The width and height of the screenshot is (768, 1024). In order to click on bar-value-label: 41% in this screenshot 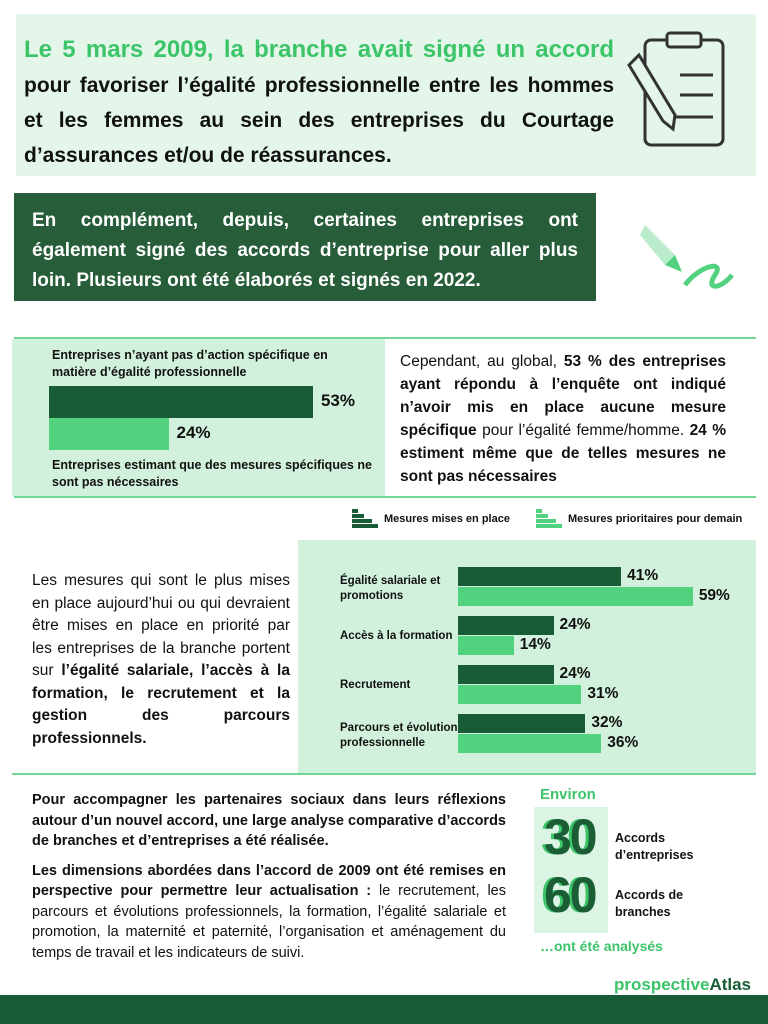, I will do `click(643, 575)`.